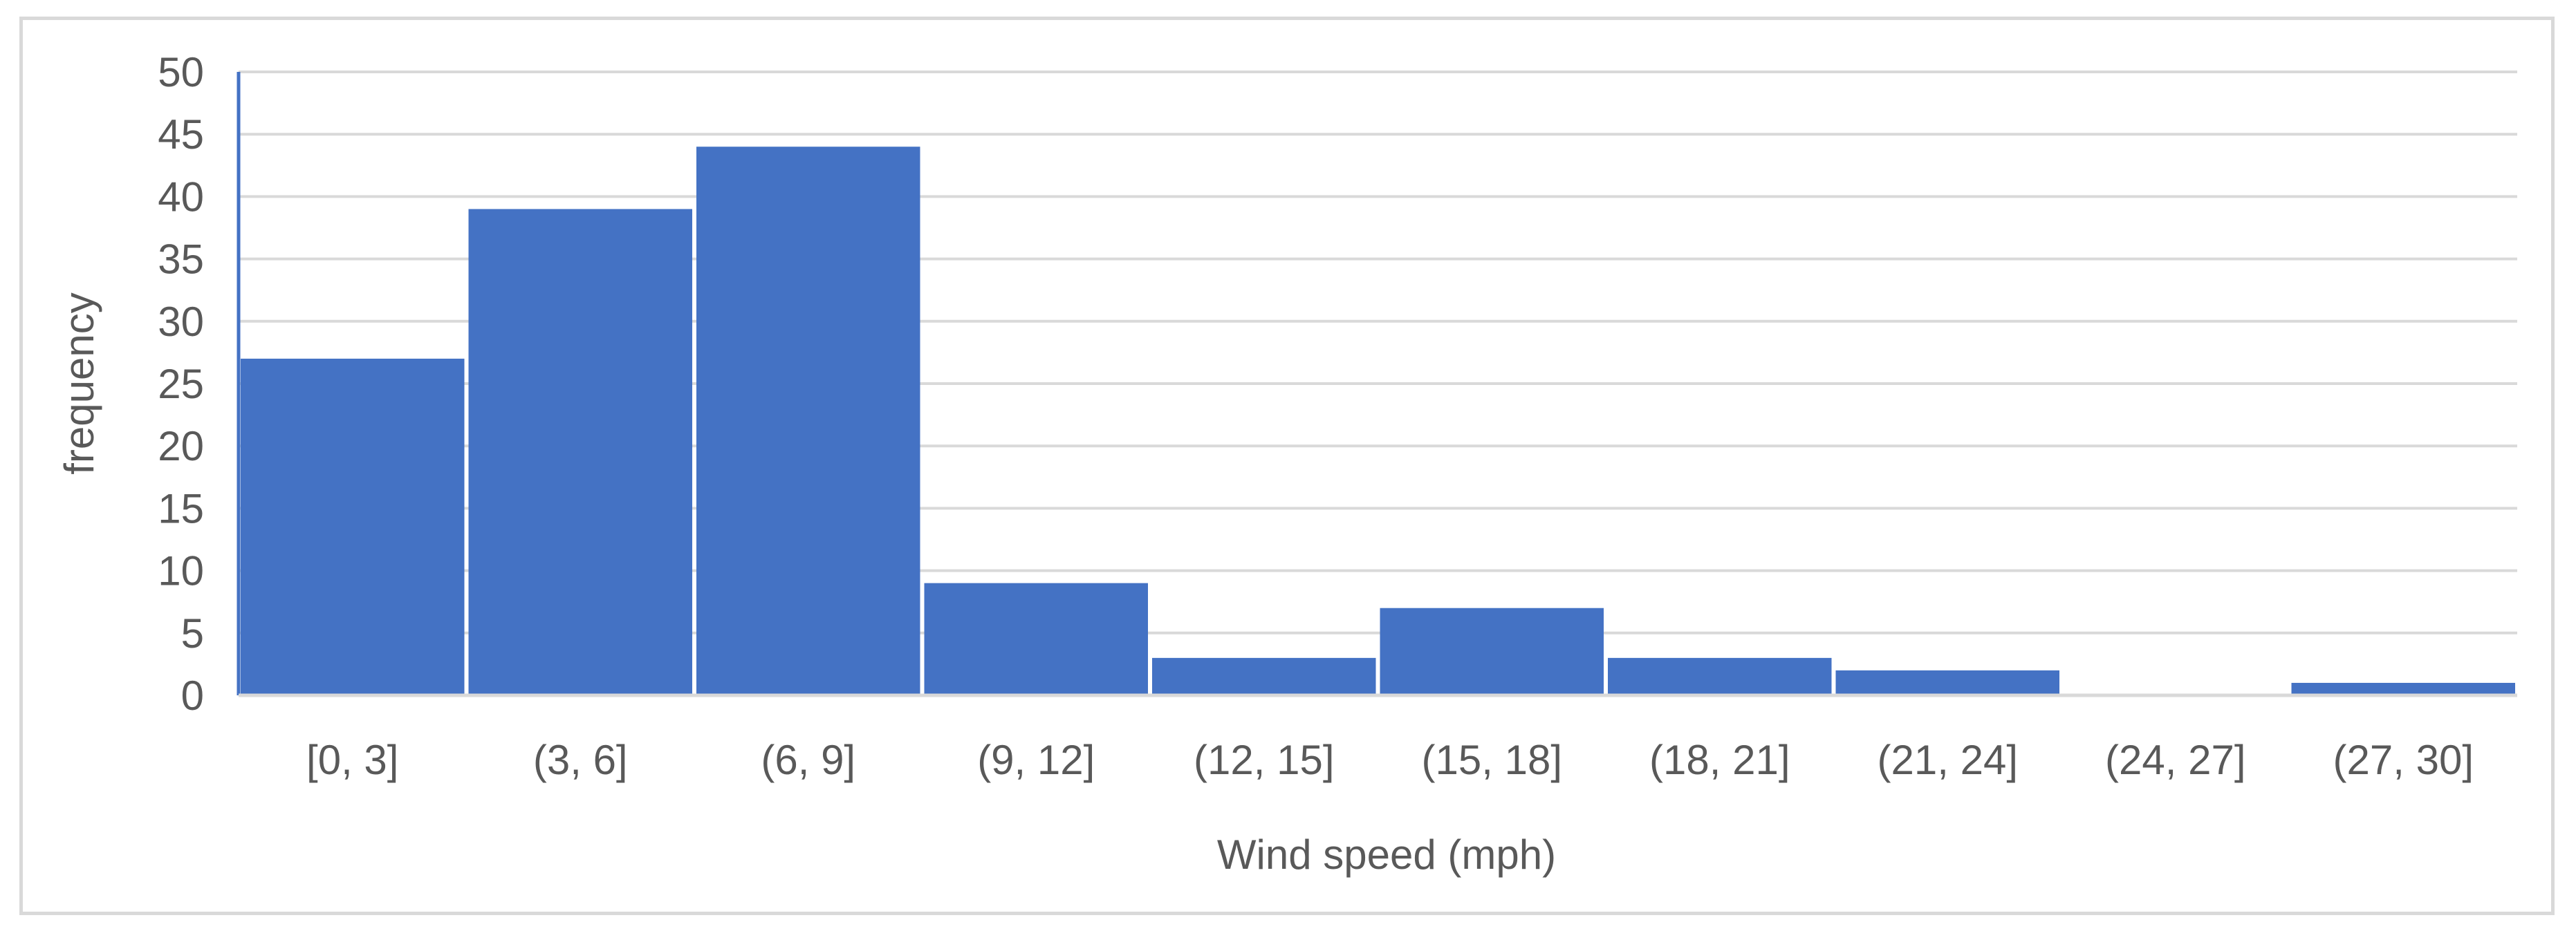 This screenshot has height=940, width=2576. What do you see at coordinates (1264, 760) in the screenshot?
I see `x-tick-label-4: (12, 15]` at bounding box center [1264, 760].